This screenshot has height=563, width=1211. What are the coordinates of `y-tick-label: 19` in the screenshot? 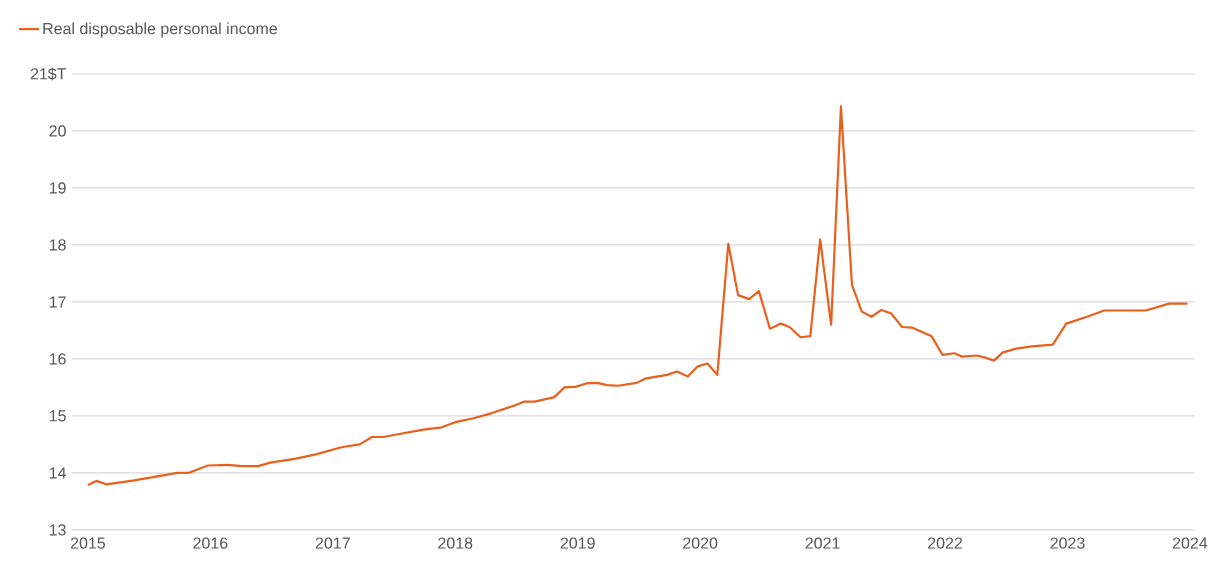 It's located at (57, 188).